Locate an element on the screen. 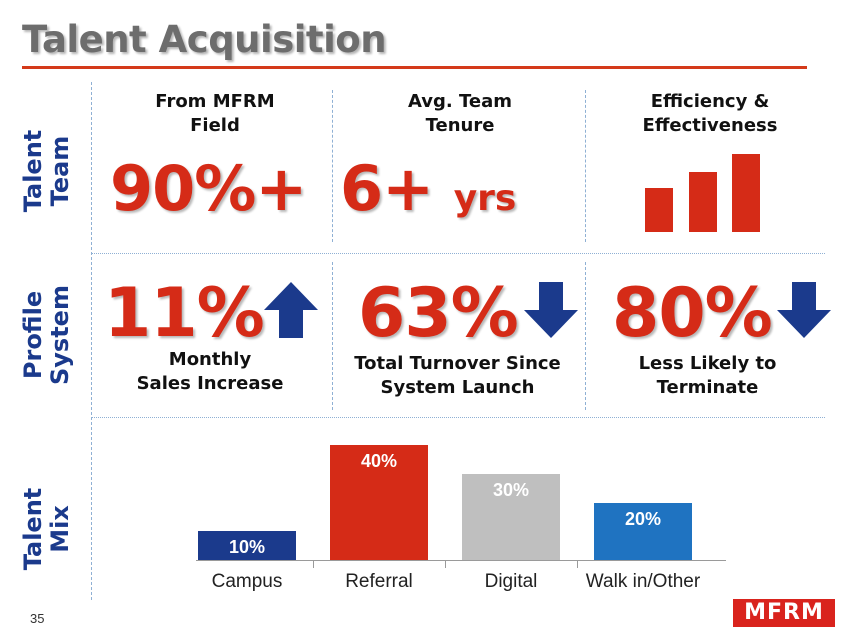 This screenshot has height=635, width=847. mfrm-logo: MFRM is located at coordinates (784, 613).